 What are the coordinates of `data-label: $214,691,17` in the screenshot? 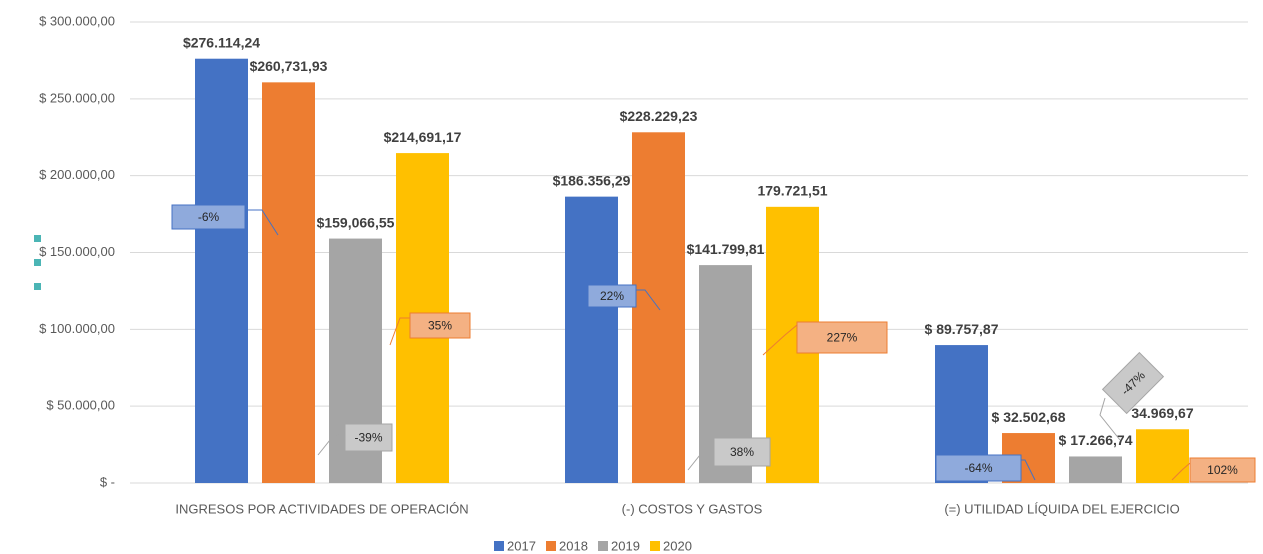 It's located at (423, 137).